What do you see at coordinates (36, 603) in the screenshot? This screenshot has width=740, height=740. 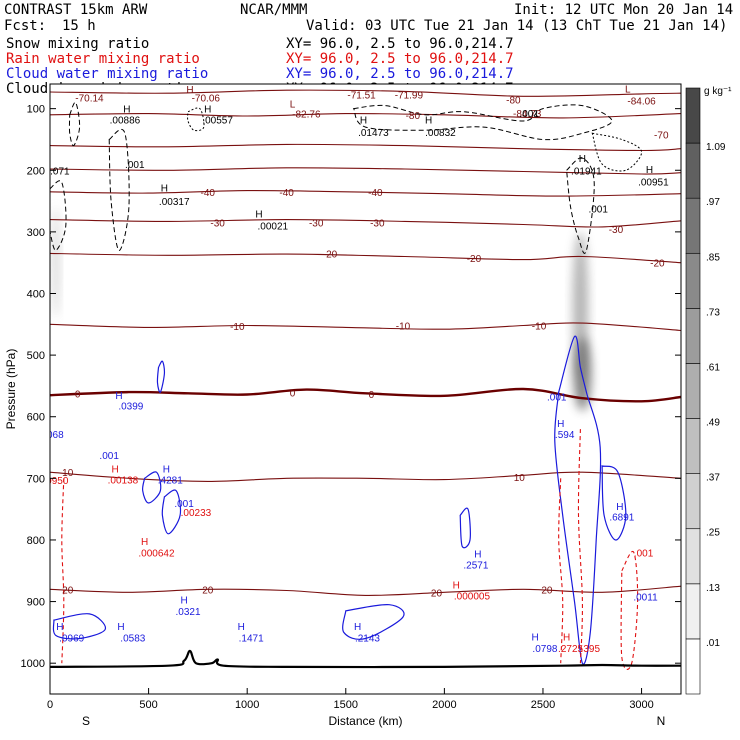 I see `y-tick-label: 900` at bounding box center [36, 603].